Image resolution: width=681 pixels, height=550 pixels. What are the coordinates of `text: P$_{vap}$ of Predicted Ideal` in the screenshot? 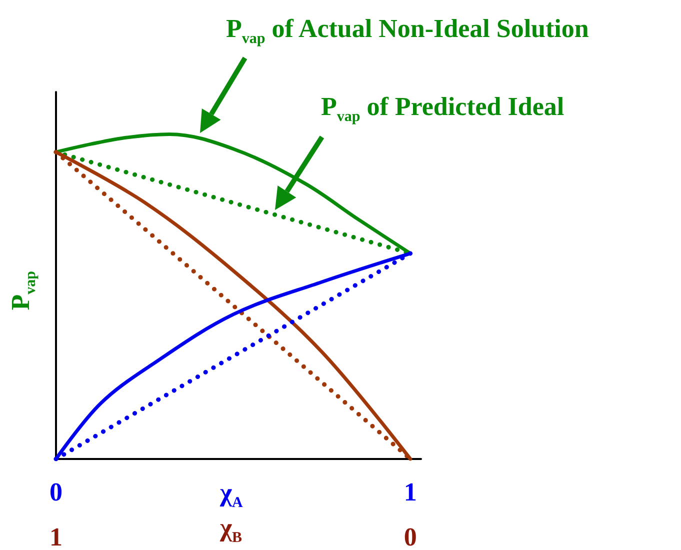 It's located at (442, 109).